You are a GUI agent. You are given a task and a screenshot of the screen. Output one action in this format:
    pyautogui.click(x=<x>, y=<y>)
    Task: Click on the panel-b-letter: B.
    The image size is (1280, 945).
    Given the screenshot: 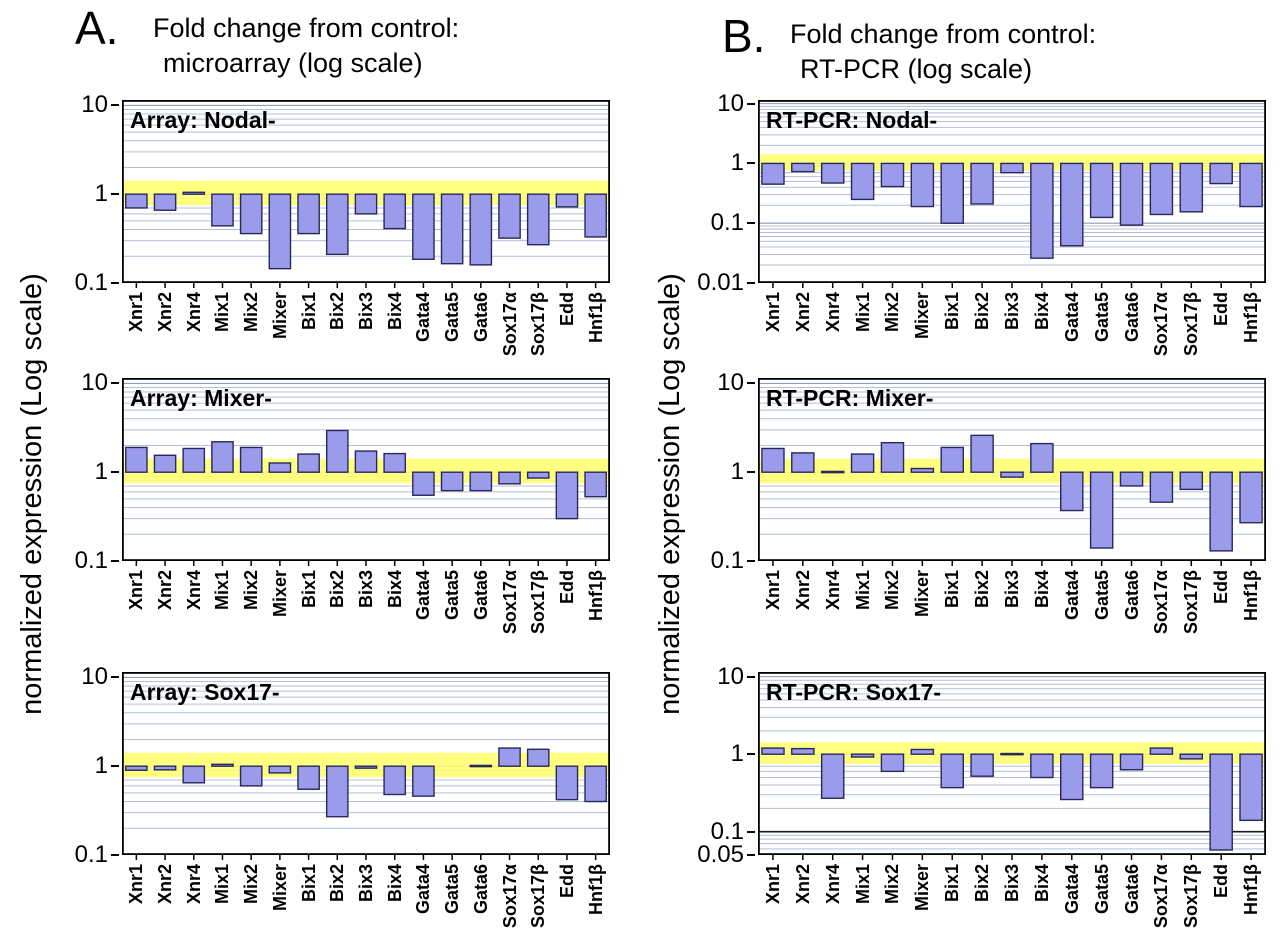 What is the action you would take?
    pyautogui.click(x=744, y=36)
    